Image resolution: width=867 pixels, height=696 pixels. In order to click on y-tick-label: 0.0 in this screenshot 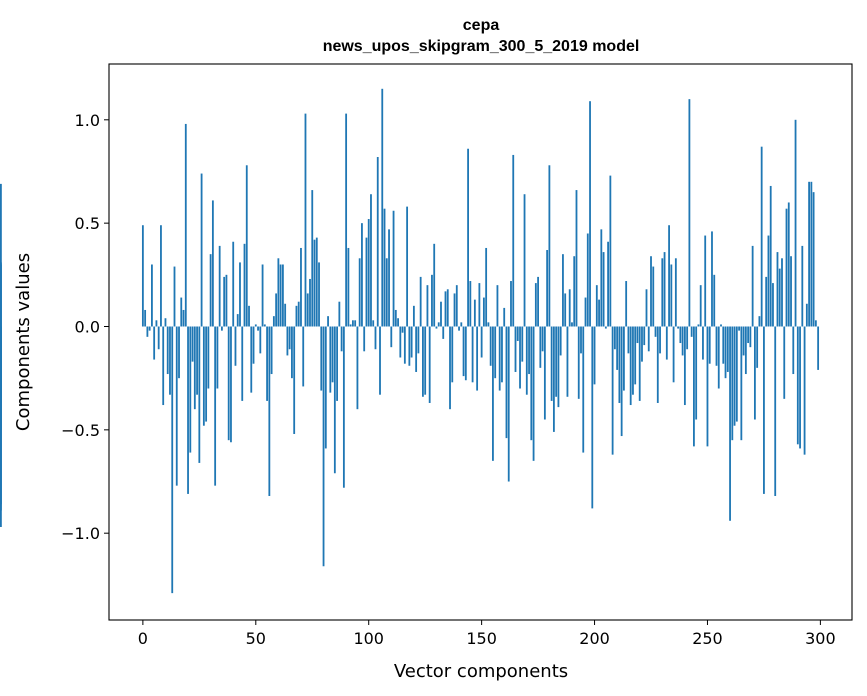, I will do `click(87, 326)`.